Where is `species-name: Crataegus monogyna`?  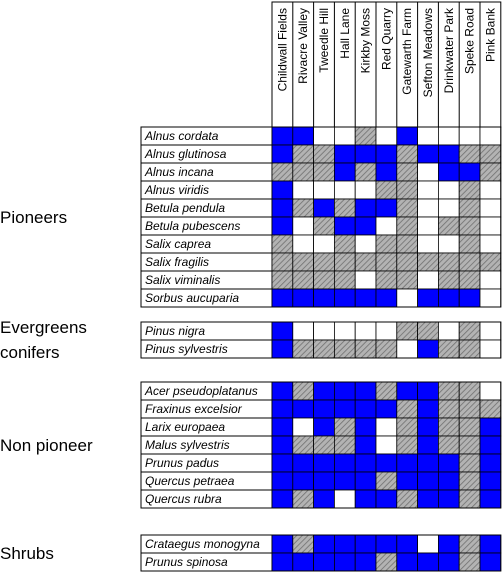
species-name: Crataegus monogyna is located at coordinates (202, 544).